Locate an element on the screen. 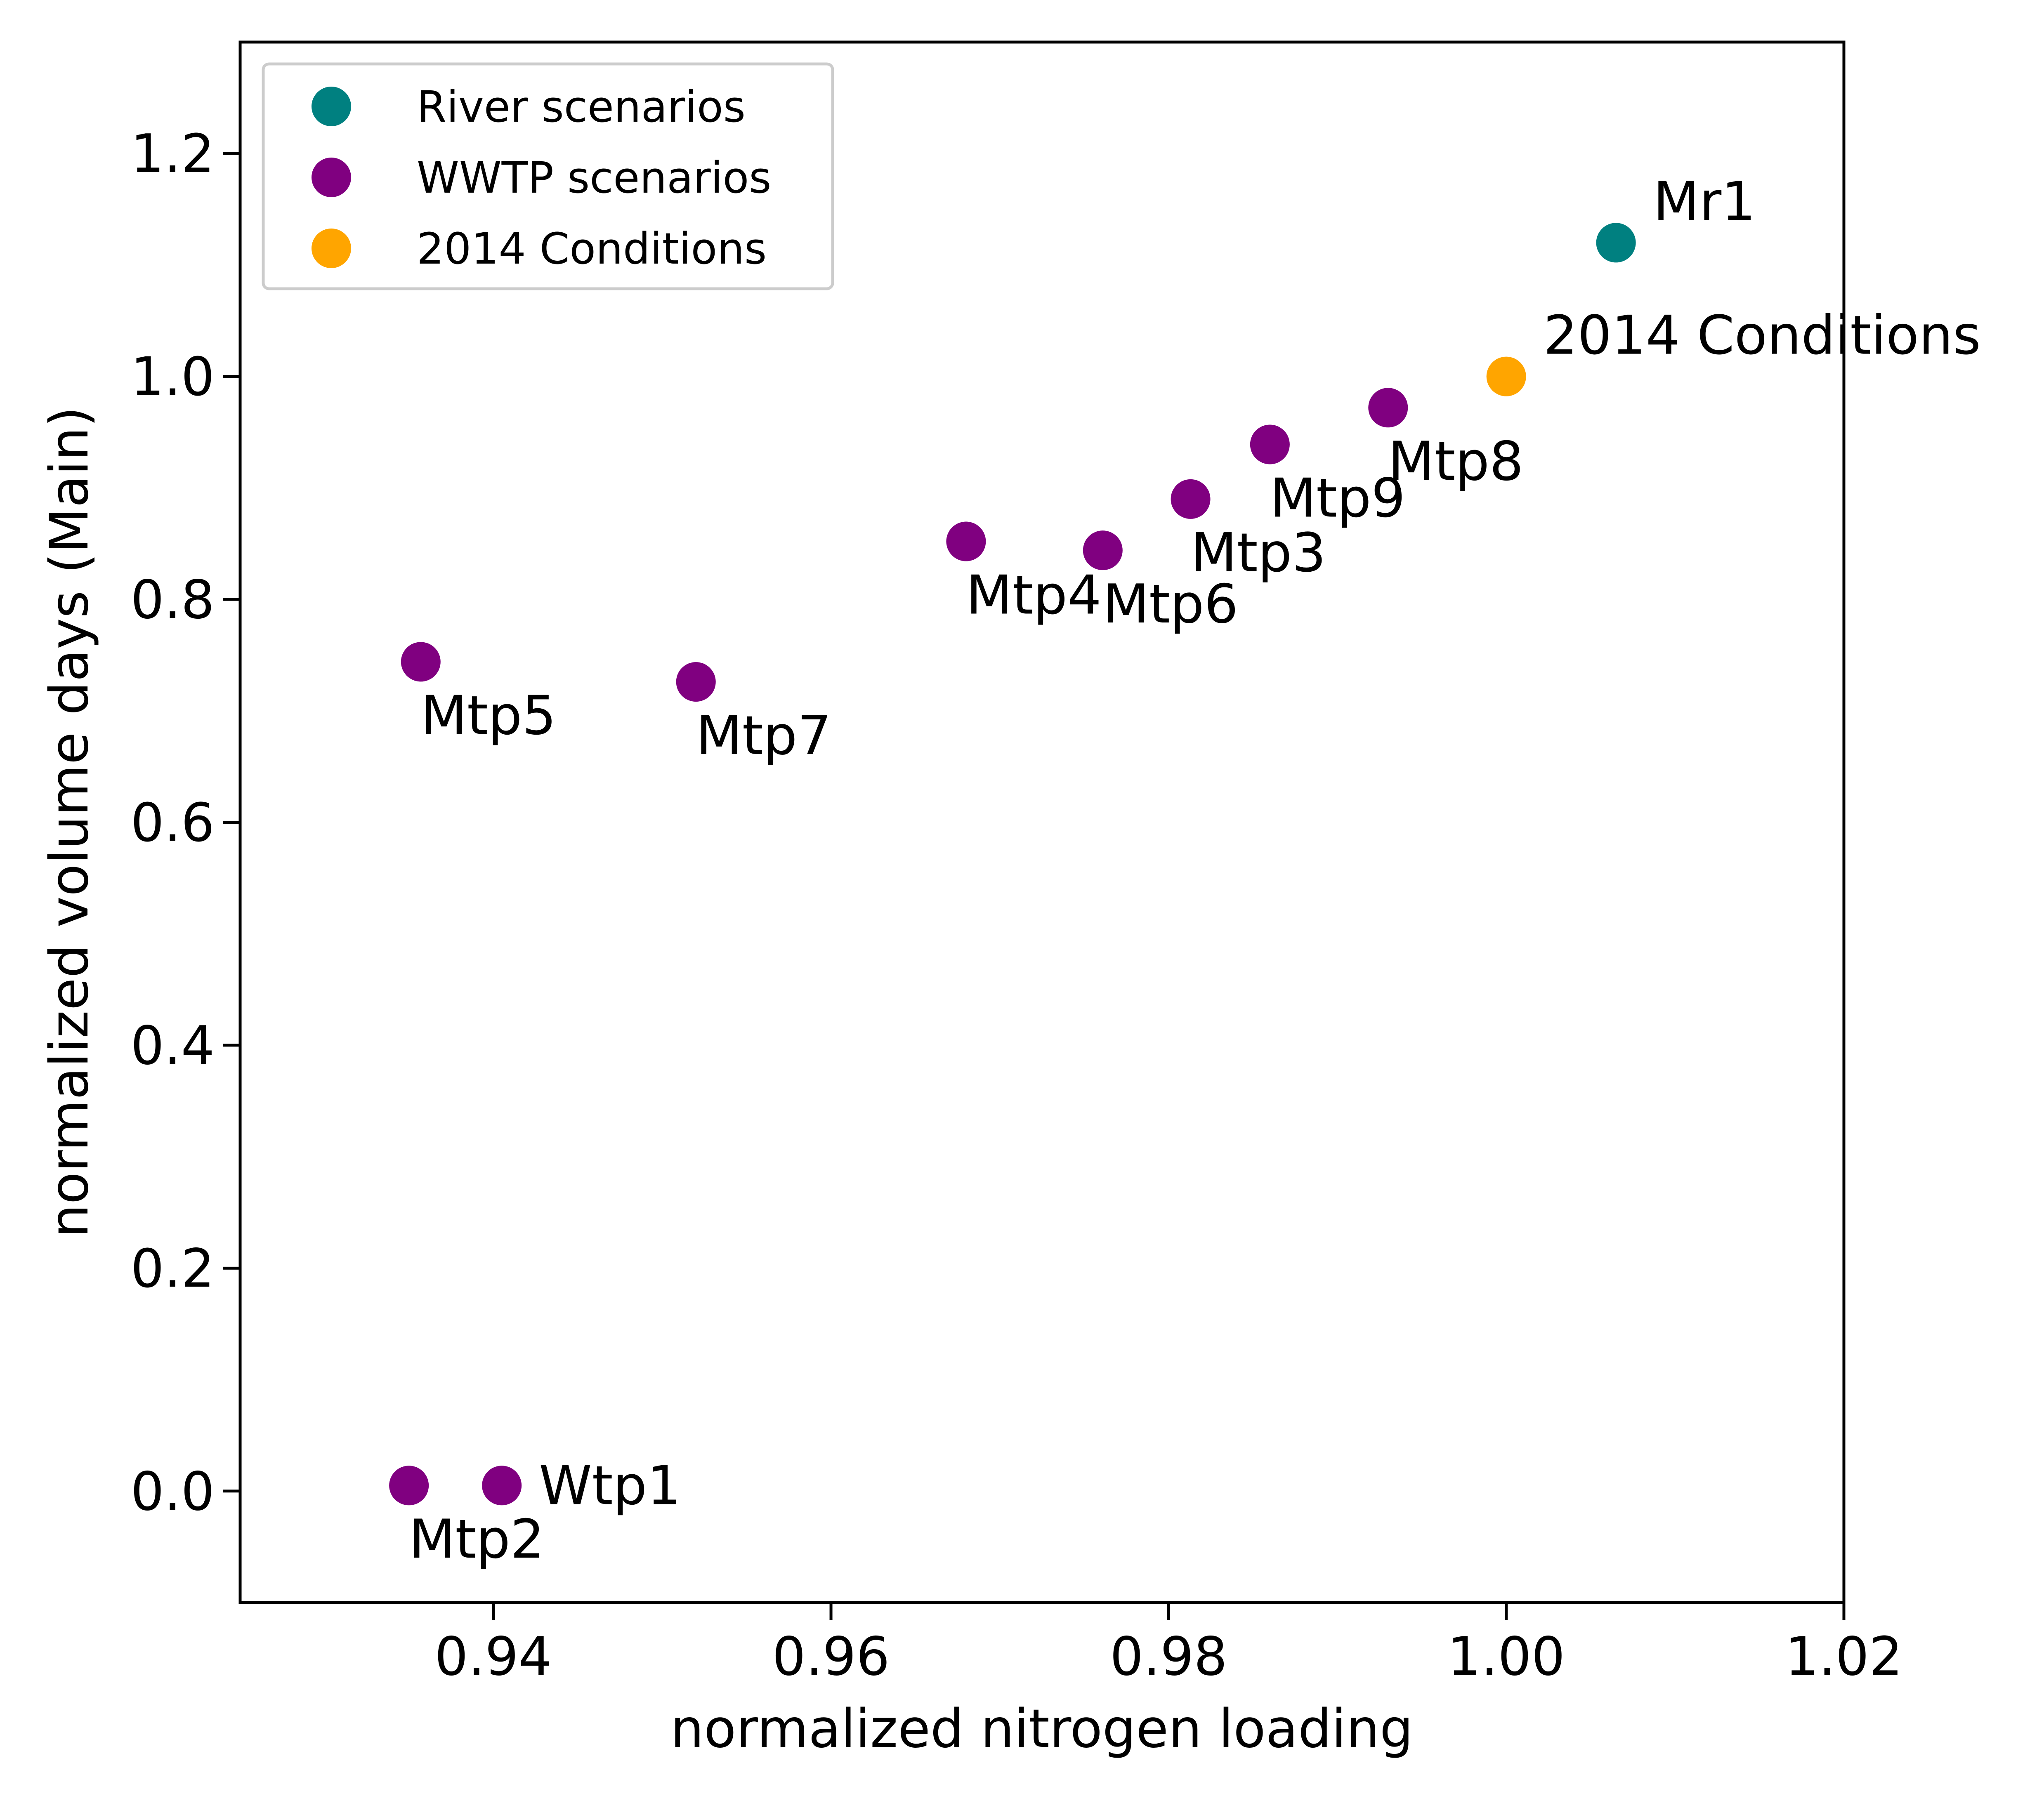 This screenshot has width=2044, height=1796. point-label-mtp6: Mtp6 is located at coordinates (1170, 604).